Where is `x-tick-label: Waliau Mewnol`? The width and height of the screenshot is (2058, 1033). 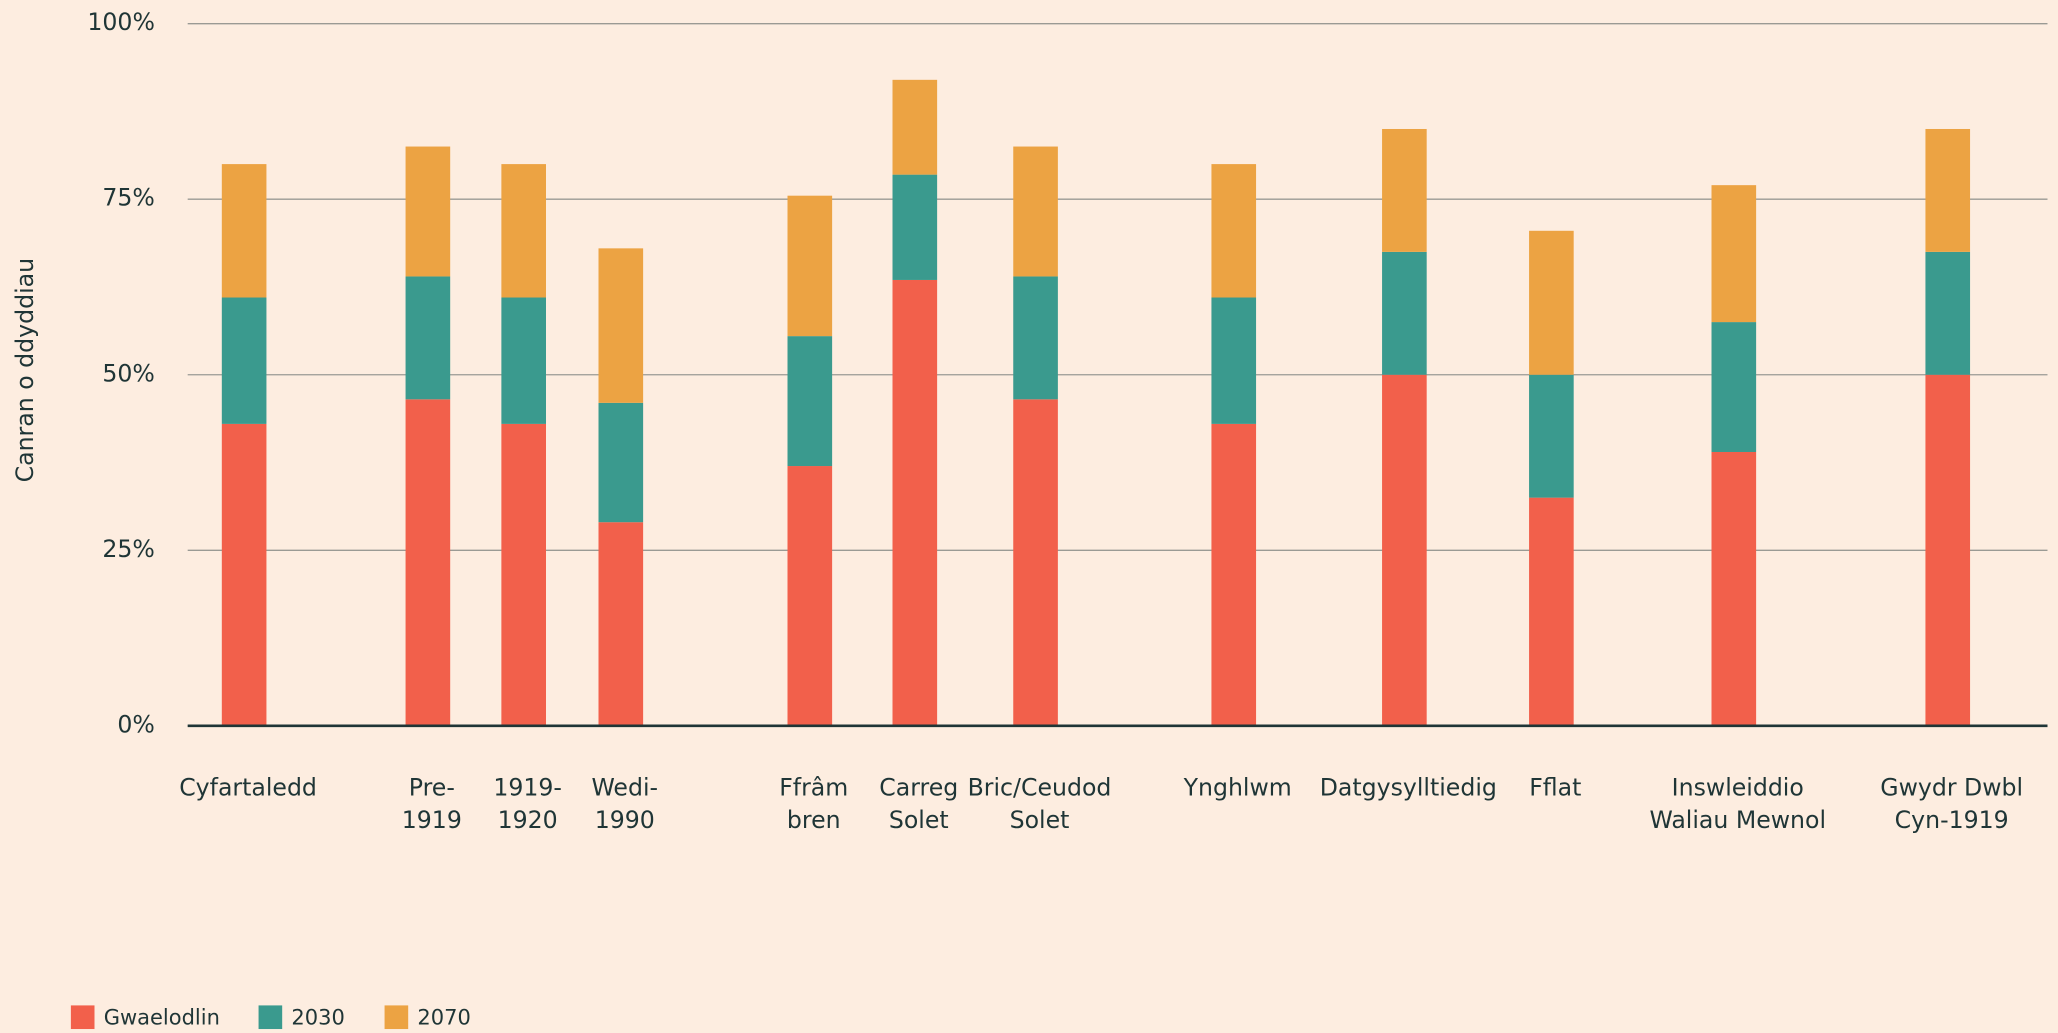
x-tick-label: Waliau Mewnol is located at coordinates (1737, 820).